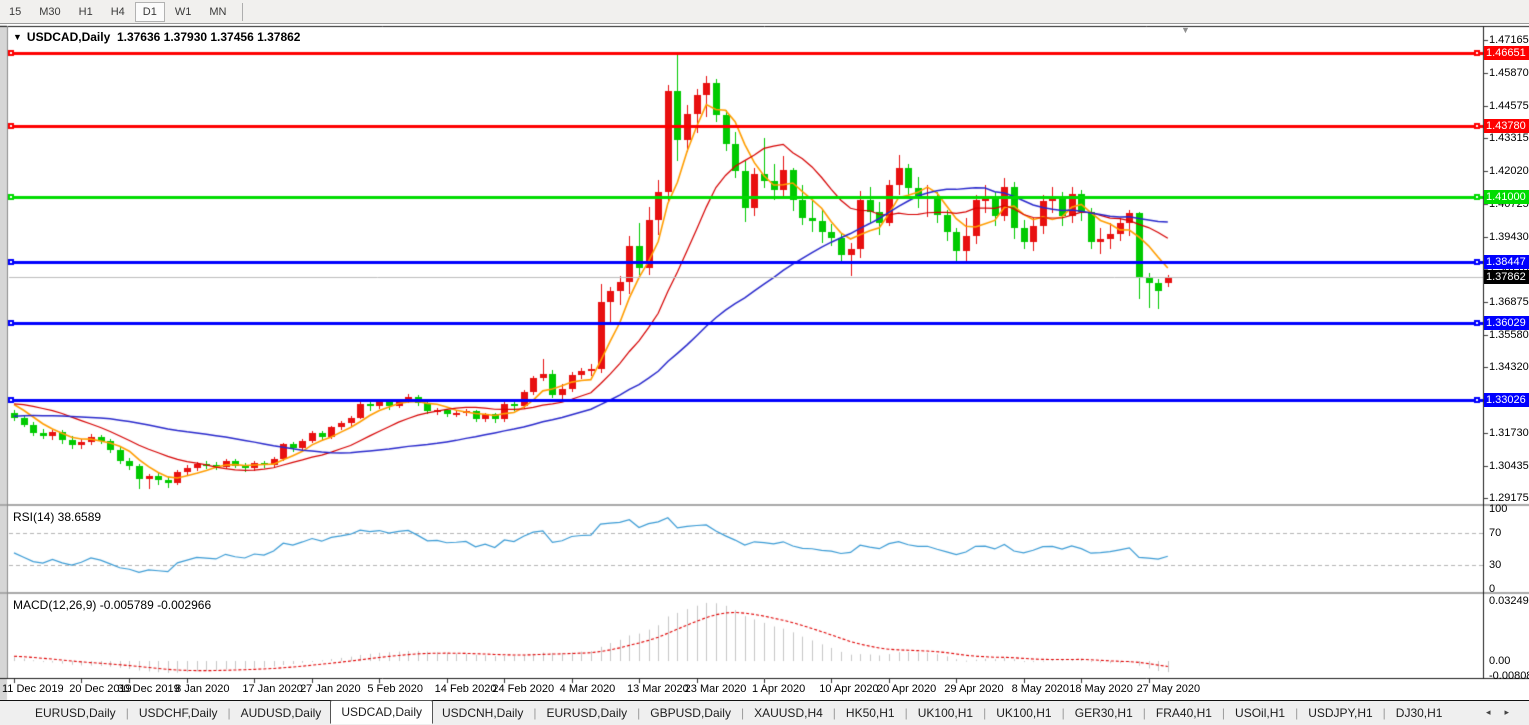 The image size is (1529, 725). I want to click on time-axis-label: 27 Jan 2020, so click(330, 689).